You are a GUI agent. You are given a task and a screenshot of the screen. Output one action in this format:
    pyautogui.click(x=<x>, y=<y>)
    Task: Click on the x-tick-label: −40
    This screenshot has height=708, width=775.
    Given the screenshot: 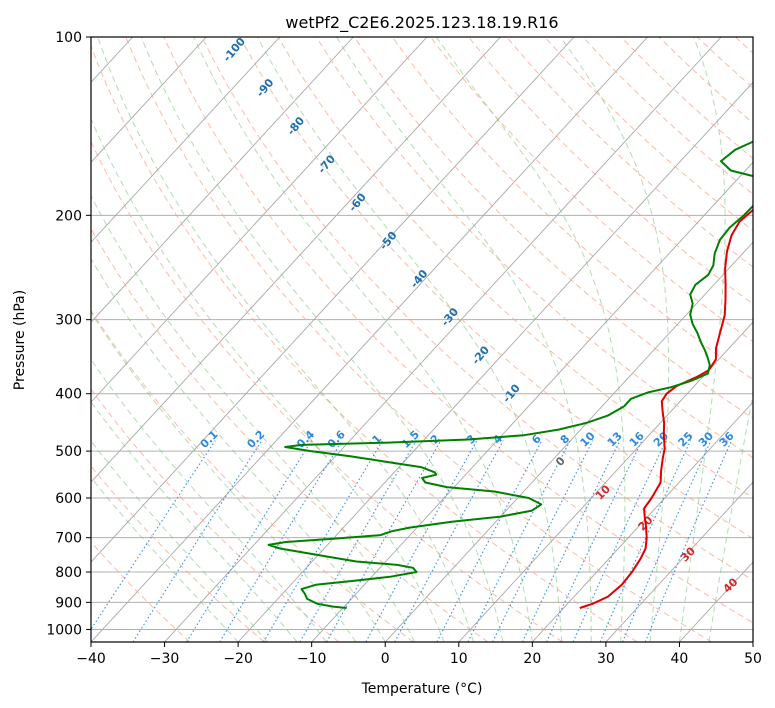 What is the action you would take?
    pyautogui.click(x=91, y=659)
    